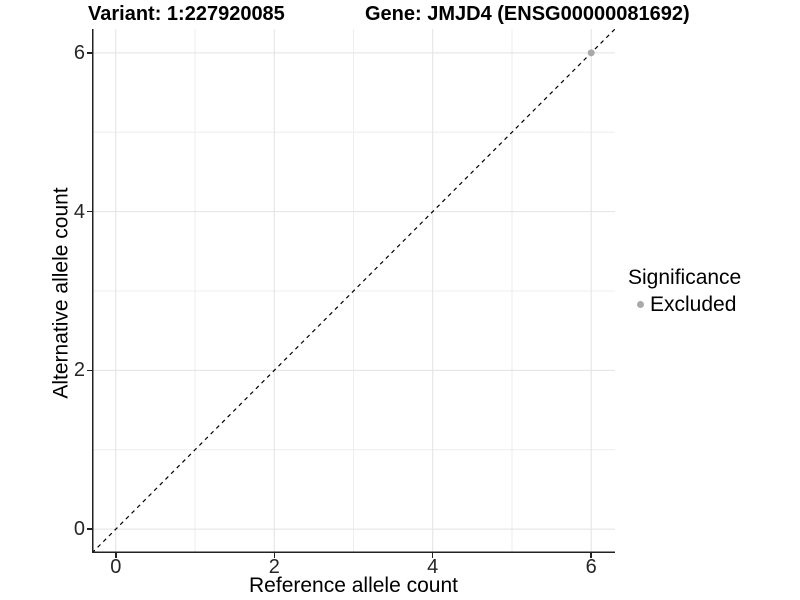  I want to click on y-tick-label: 0, so click(79, 529).